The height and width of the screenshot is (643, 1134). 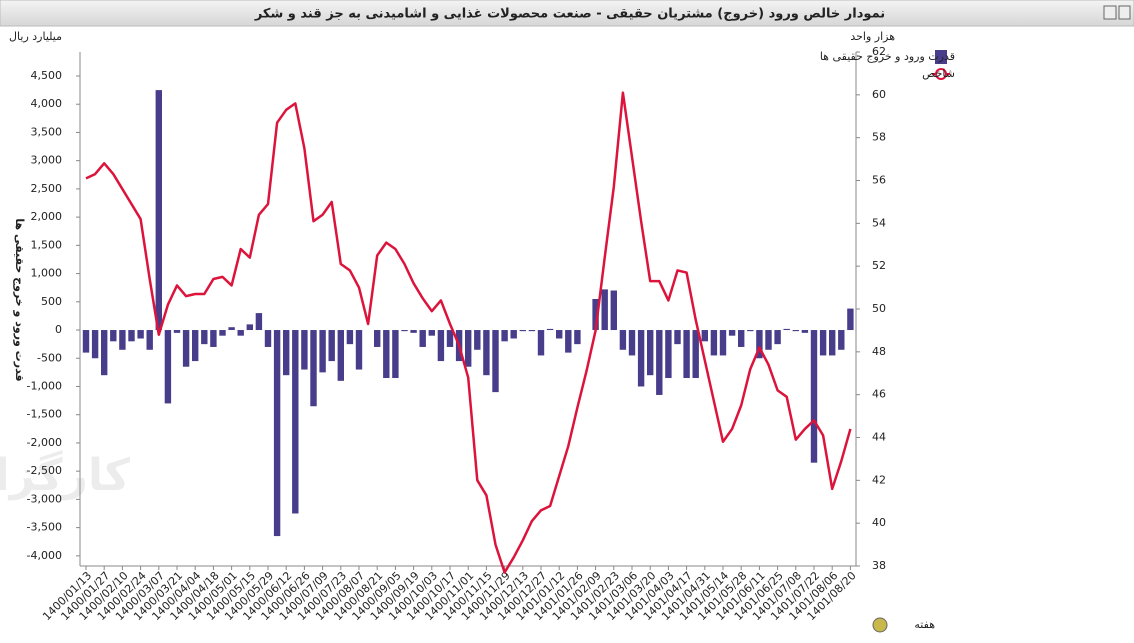 What do you see at coordinates (879, 522) in the screenshot?
I see `y2-tick-label: 40` at bounding box center [879, 522].